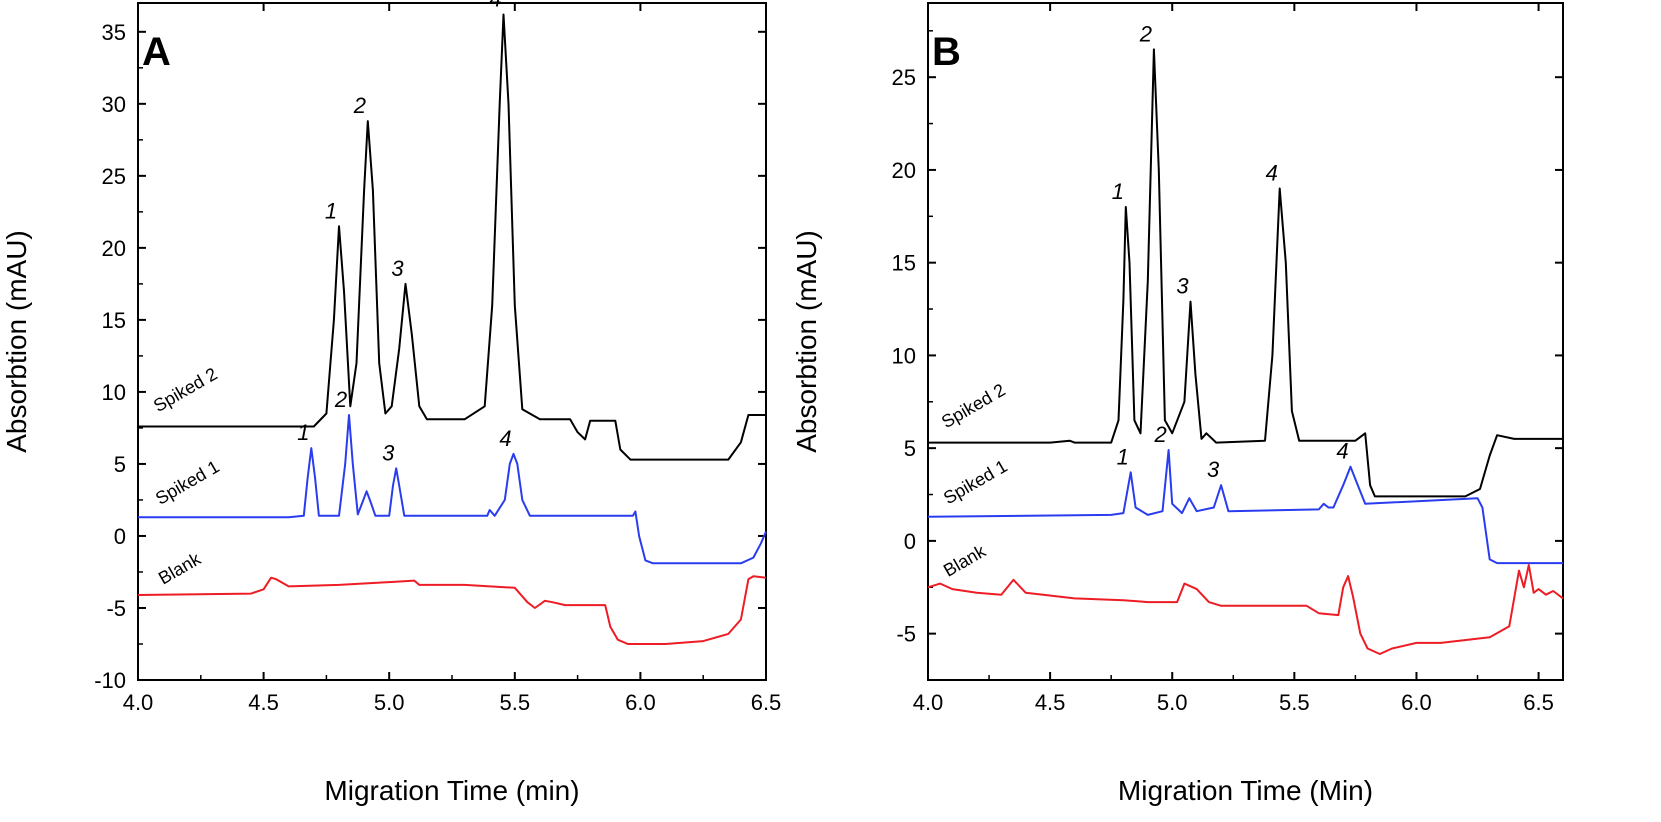  Describe the element at coordinates (114, 104) in the screenshot. I see `y-tick-label: 30` at that location.